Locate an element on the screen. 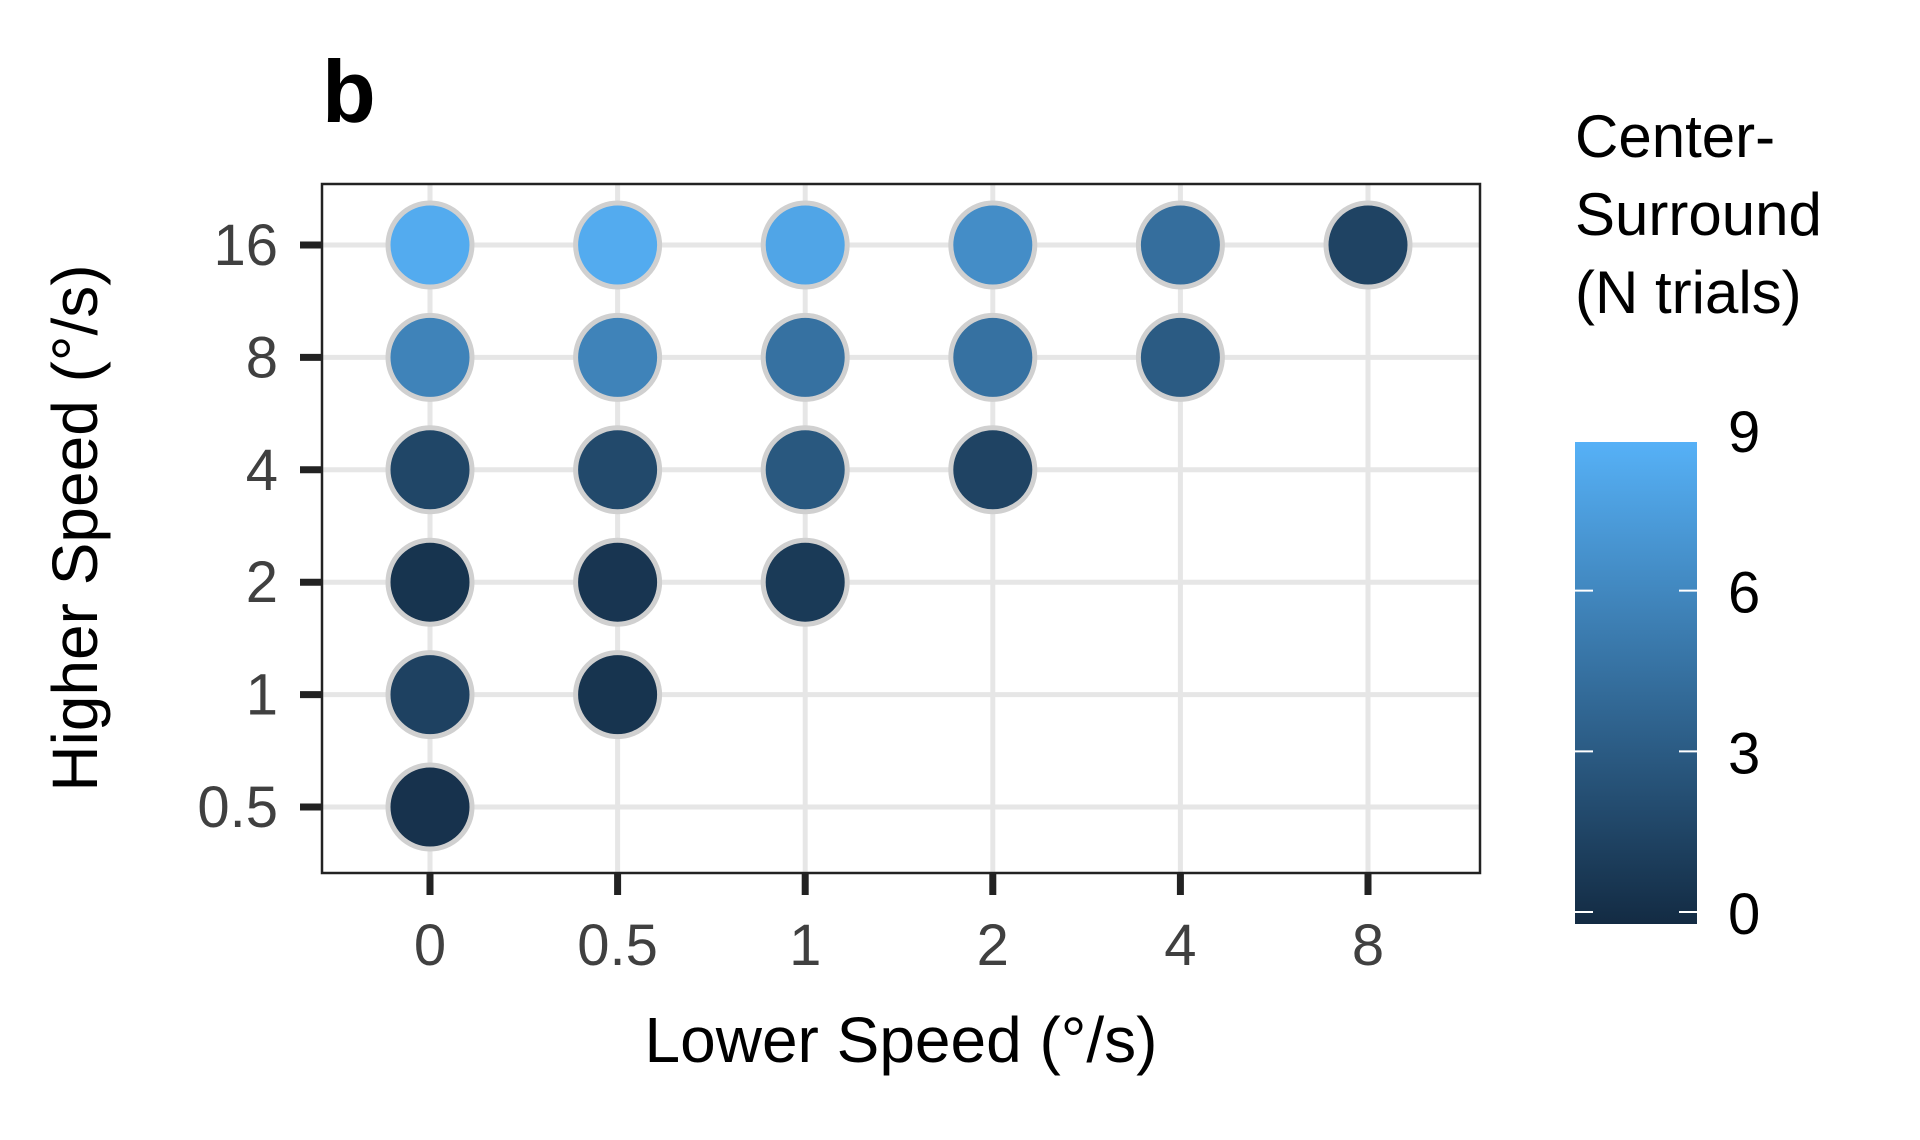 This screenshot has height=1140, width=1920. y-tick-label: 1 is located at coordinates (262, 695).